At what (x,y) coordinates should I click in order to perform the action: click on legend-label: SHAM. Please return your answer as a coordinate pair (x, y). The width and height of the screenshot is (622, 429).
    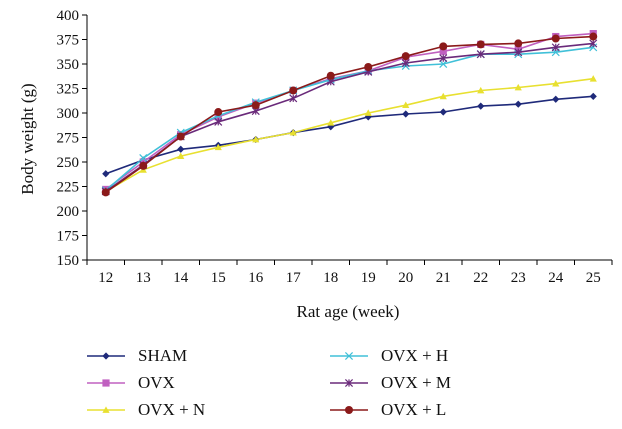
    Looking at the image, I should click on (162, 355).